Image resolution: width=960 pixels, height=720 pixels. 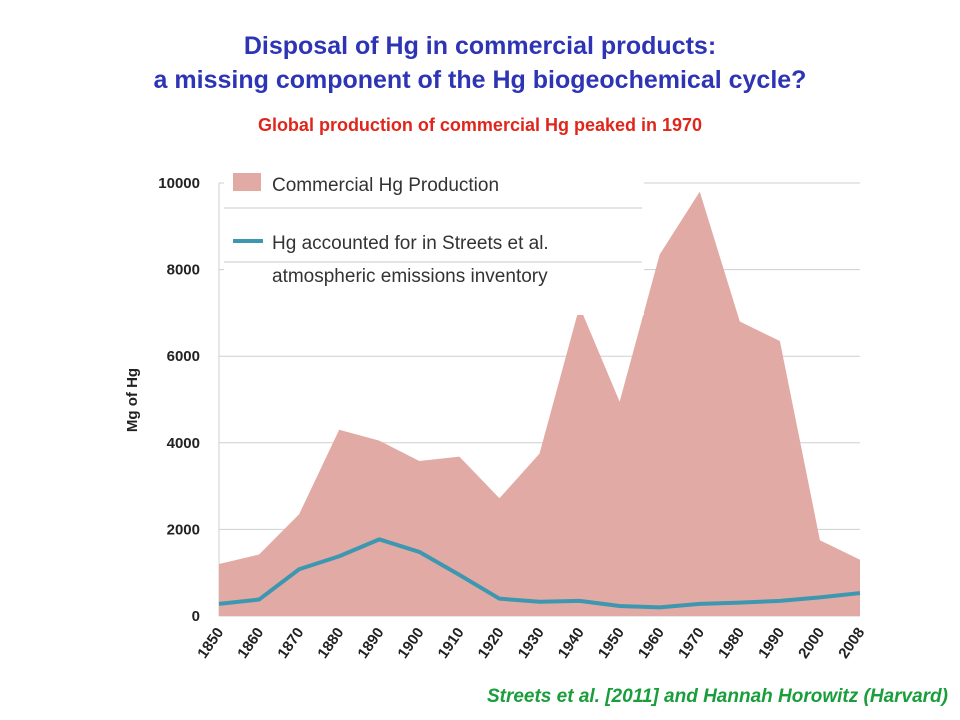 What do you see at coordinates (410, 276) in the screenshot?
I see `legend-label-inventory-2: atmospheric emissions inventory` at bounding box center [410, 276].